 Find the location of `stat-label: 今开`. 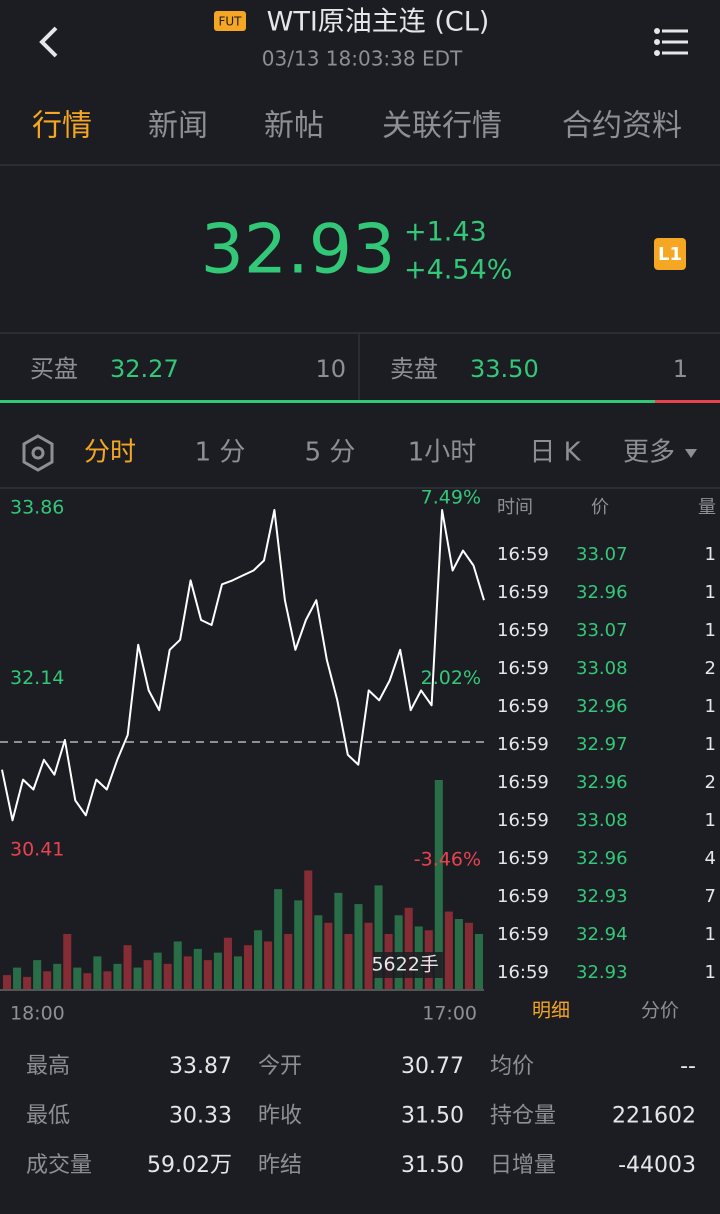

stat-label: 今开 is located at coordinates (280, 1066).